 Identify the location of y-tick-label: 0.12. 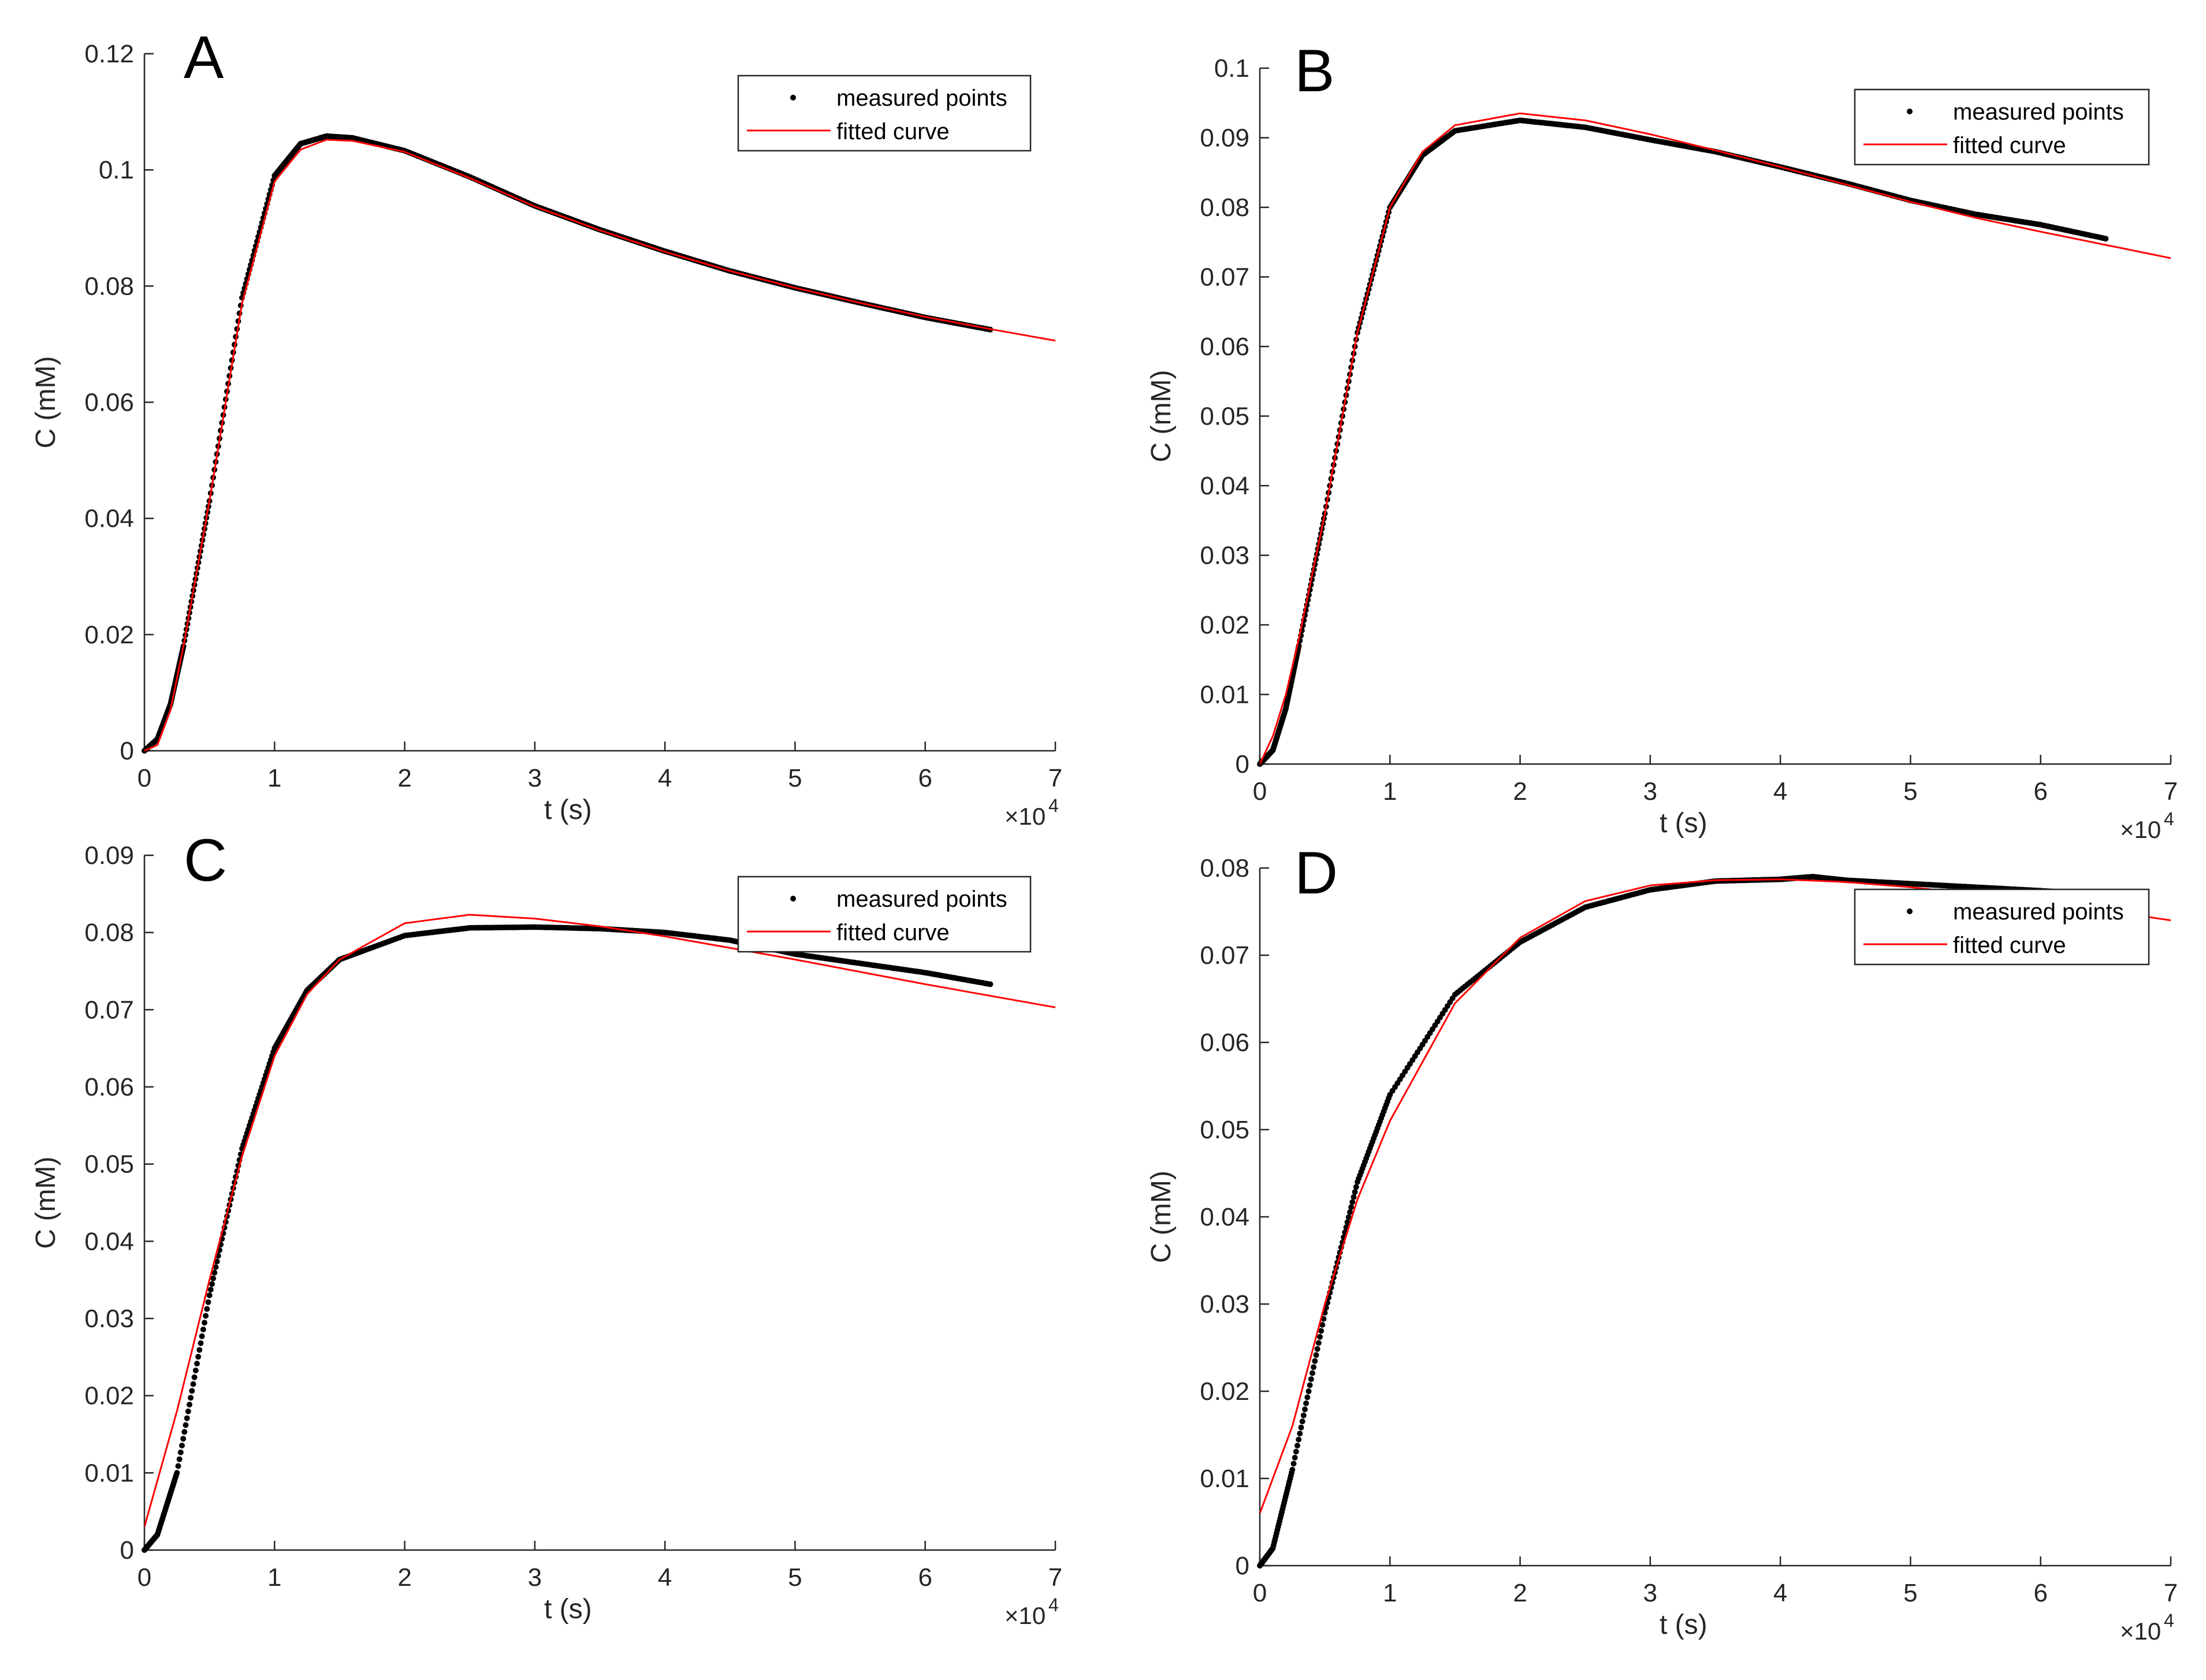
(109, 54).